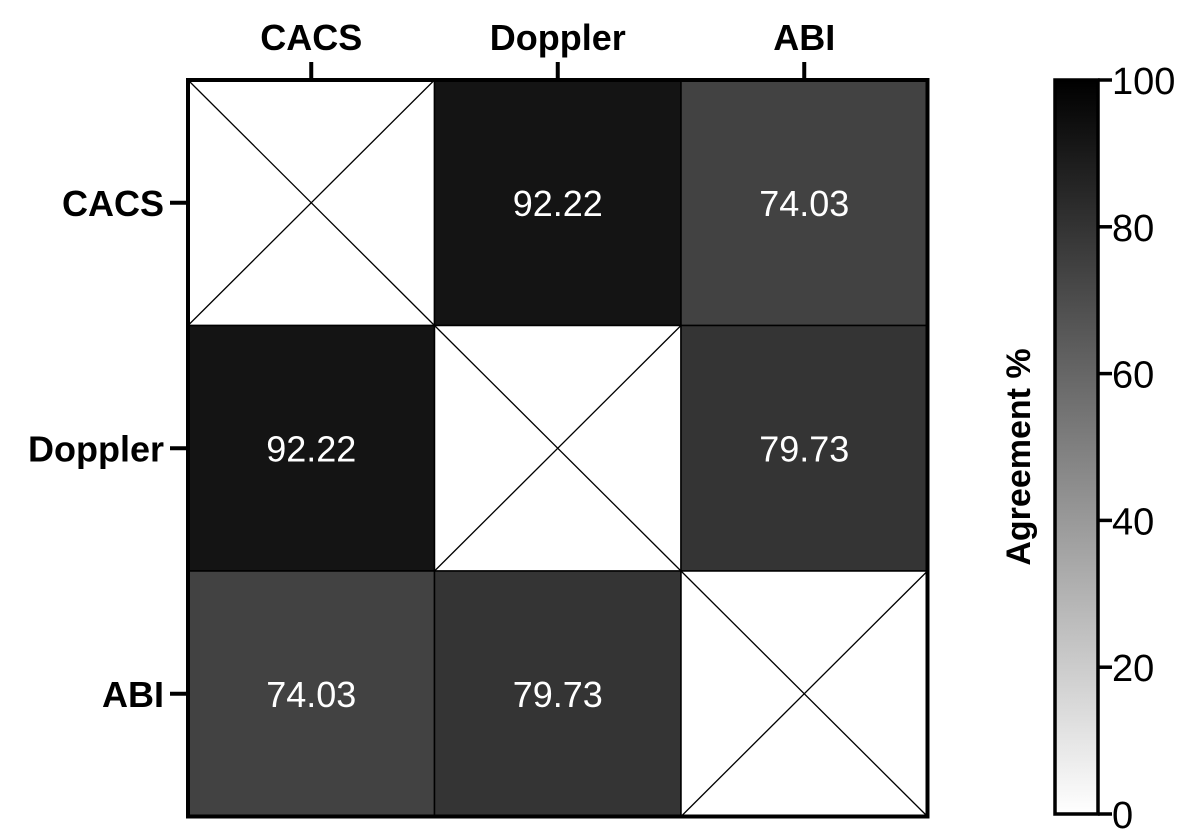 The image size is (1185, 831). I want to click on cell-abi-cacs, so click(311, 694).